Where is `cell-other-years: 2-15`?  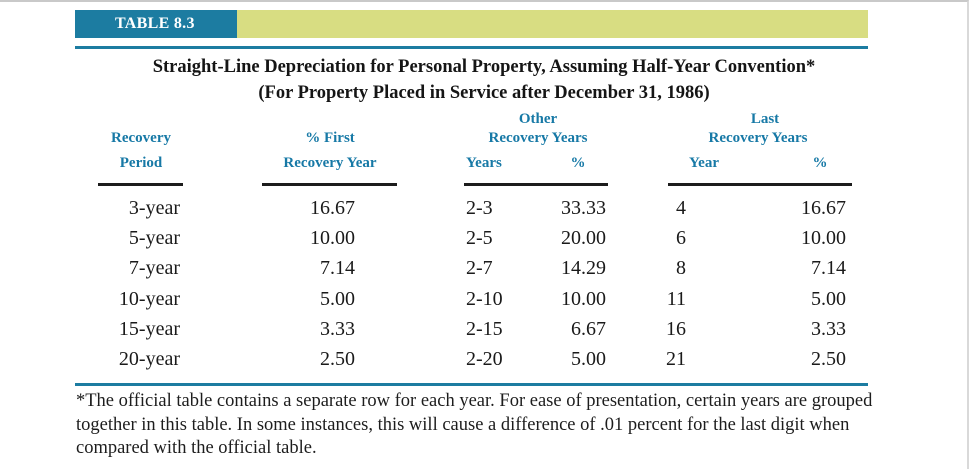
cell-other-years: 2-15 is located at coordinates (484, 329).